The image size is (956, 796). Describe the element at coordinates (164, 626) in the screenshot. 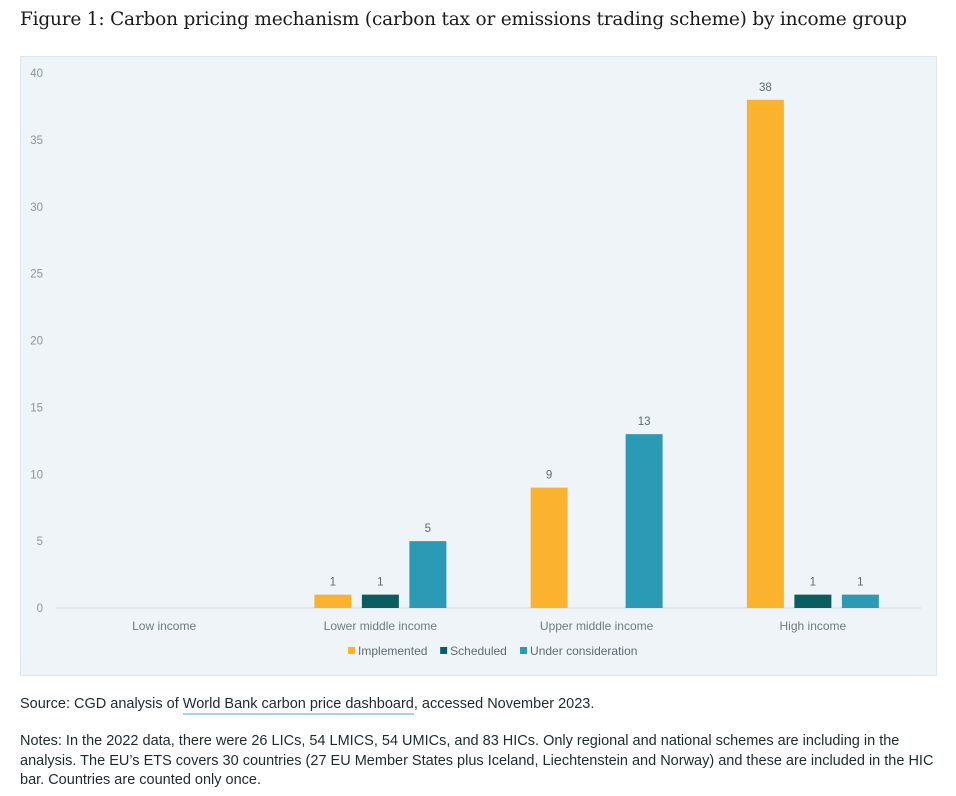

I see `x-tick-label: Low income` at that location.